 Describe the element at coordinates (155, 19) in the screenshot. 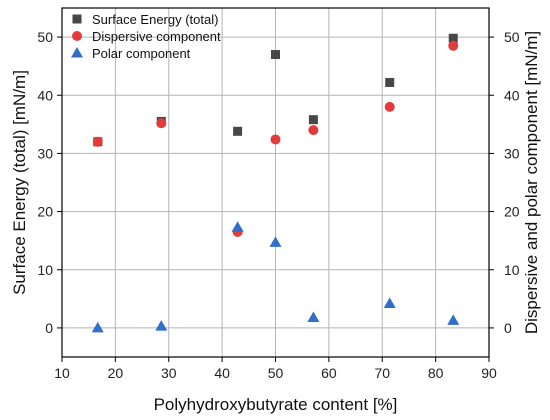

I see `legend-label: Surface Energy (total)` at that location.